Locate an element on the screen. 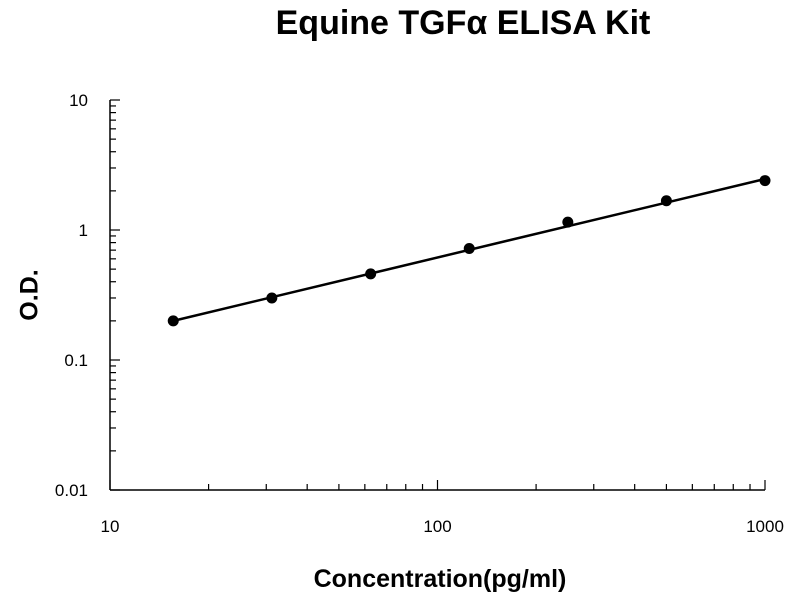 The height and width of the screenshot is (600, 800). x-tick-label: 100 is located at coordinates (437, 526).